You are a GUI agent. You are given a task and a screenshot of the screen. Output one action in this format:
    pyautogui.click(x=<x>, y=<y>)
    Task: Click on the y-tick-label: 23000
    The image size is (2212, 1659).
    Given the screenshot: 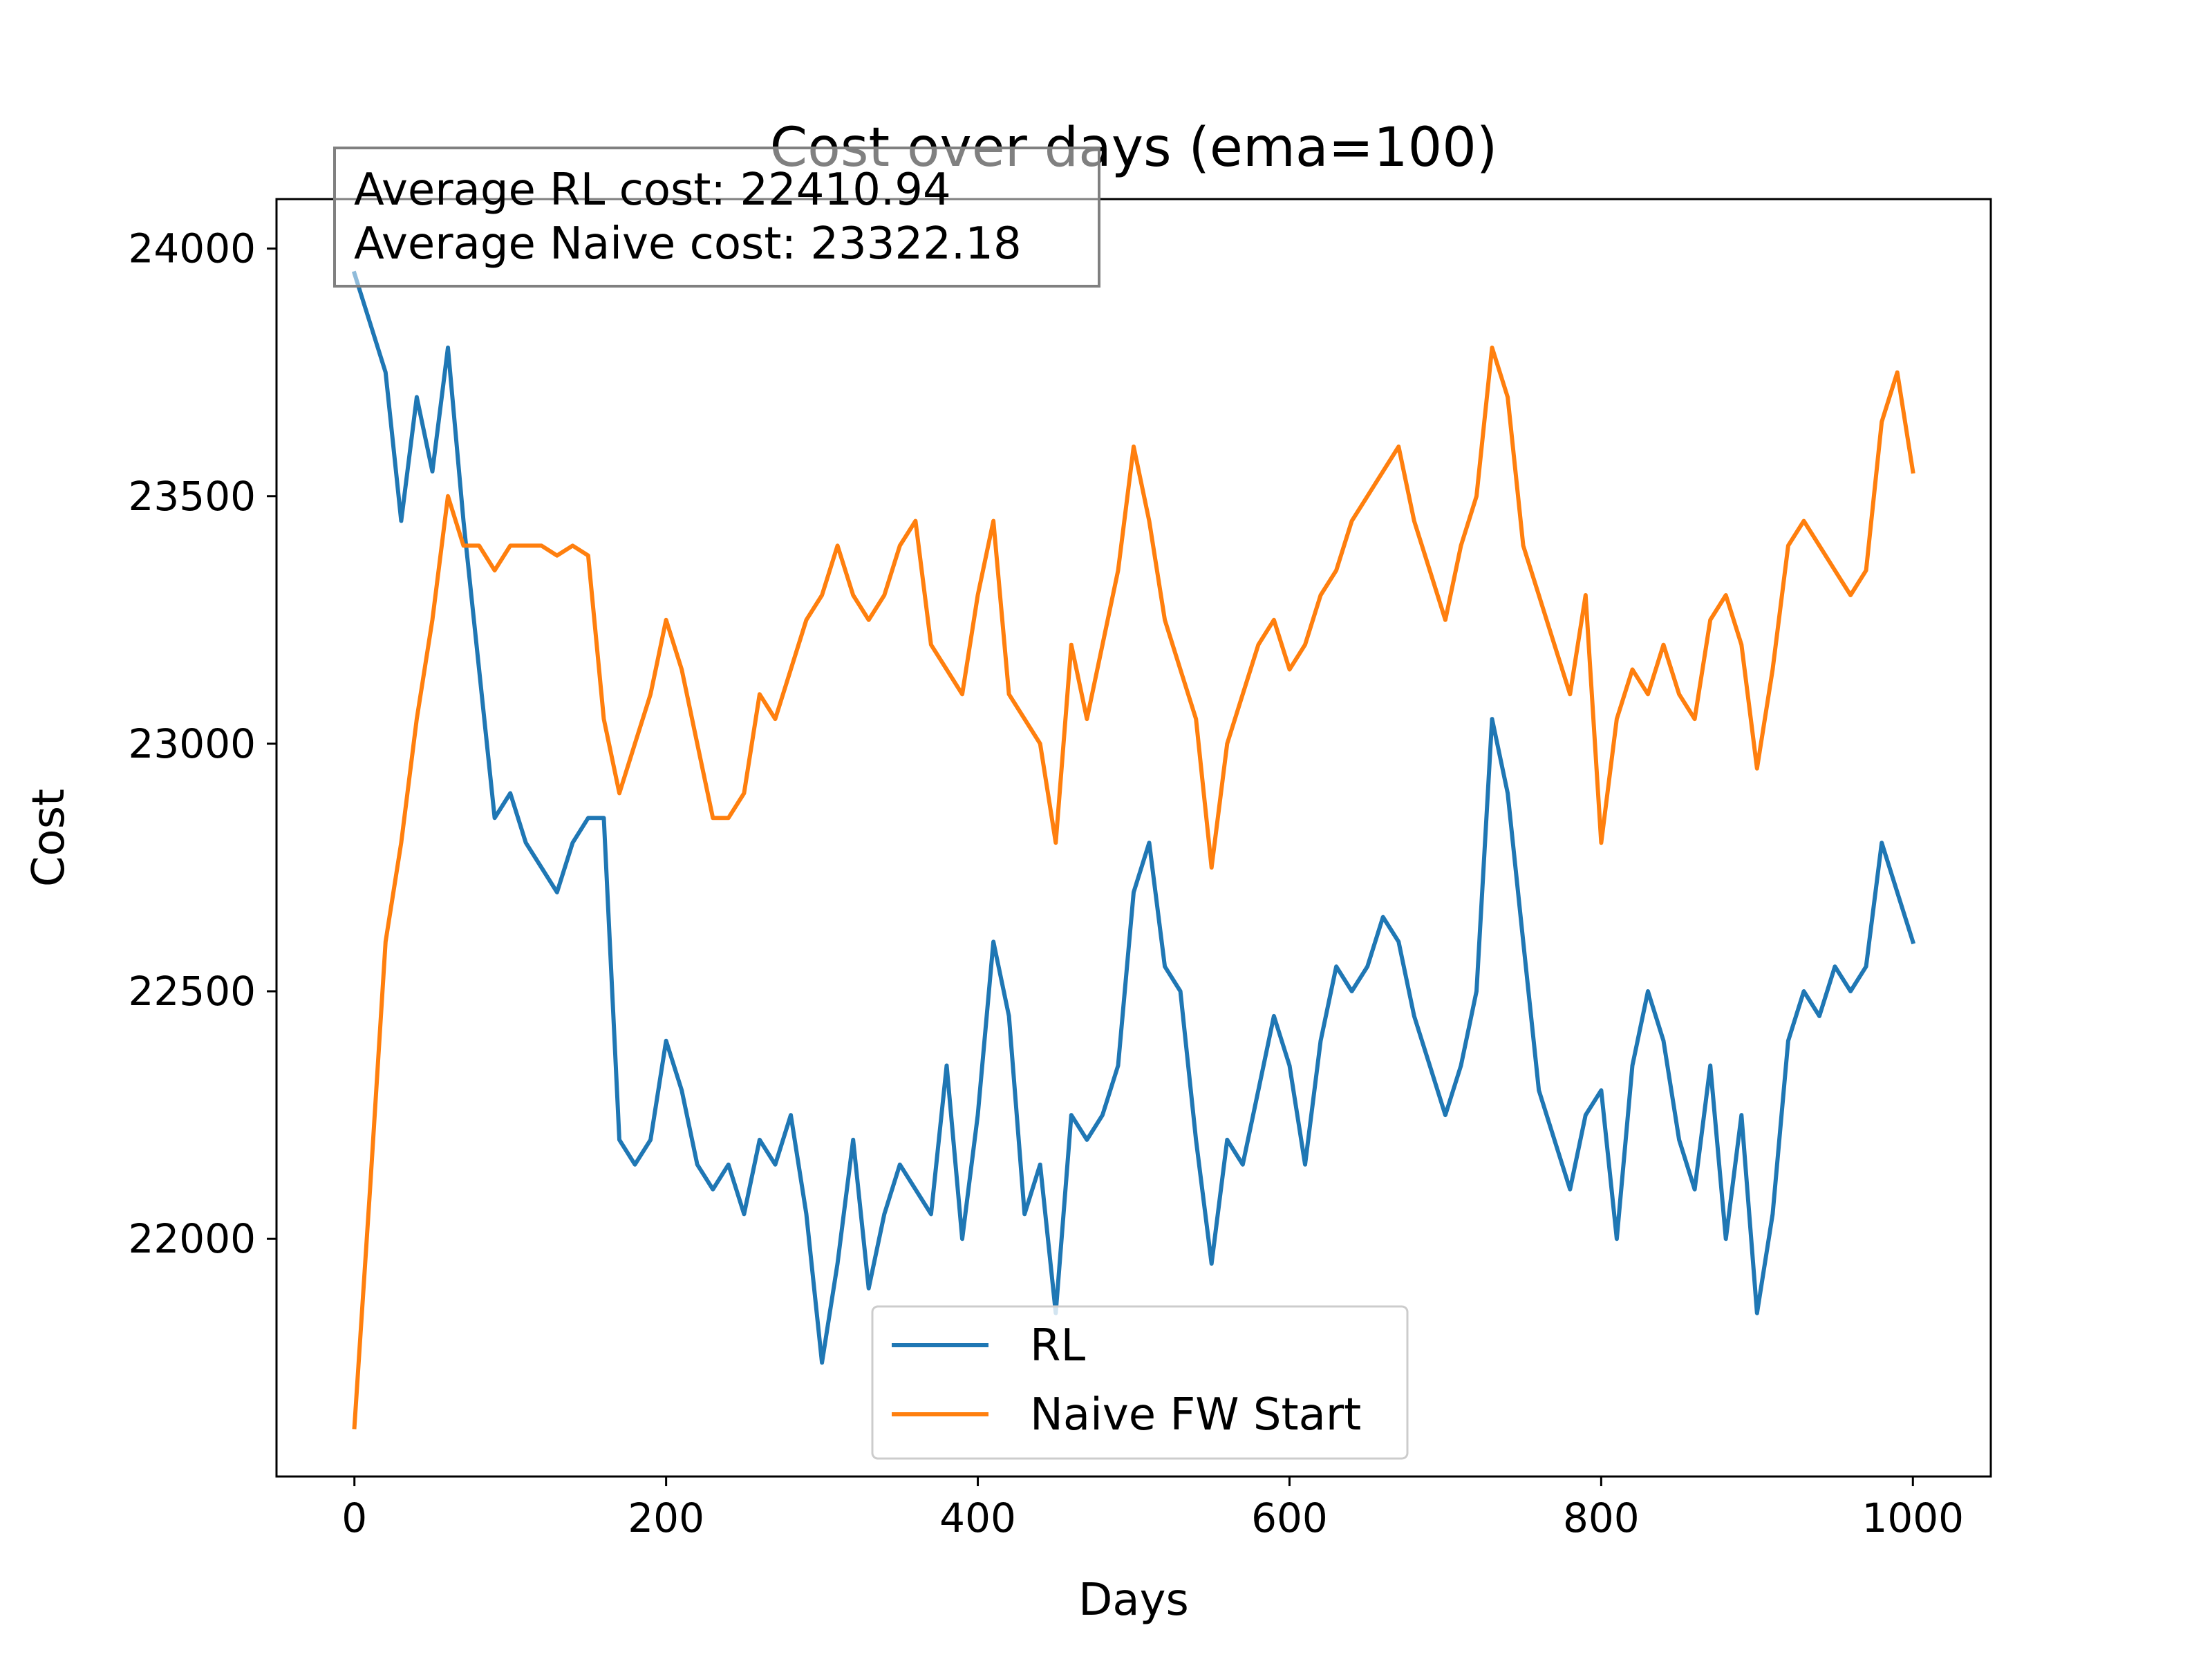 What is the action you would take?
    pyautogui.click(x=192, y=744)
    